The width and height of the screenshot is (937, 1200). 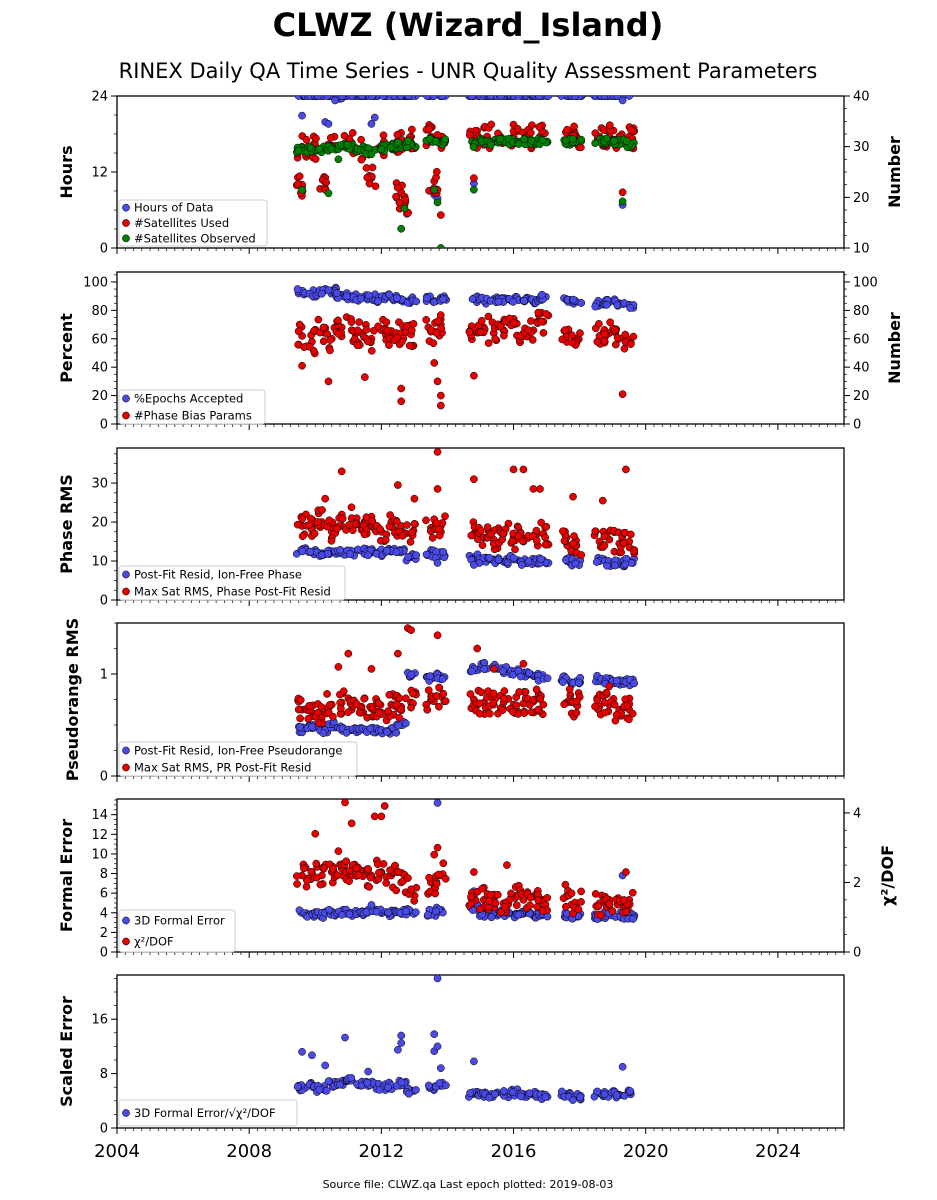 I want to click on x-tick-label: 2004, so click(x=117, y=1151).